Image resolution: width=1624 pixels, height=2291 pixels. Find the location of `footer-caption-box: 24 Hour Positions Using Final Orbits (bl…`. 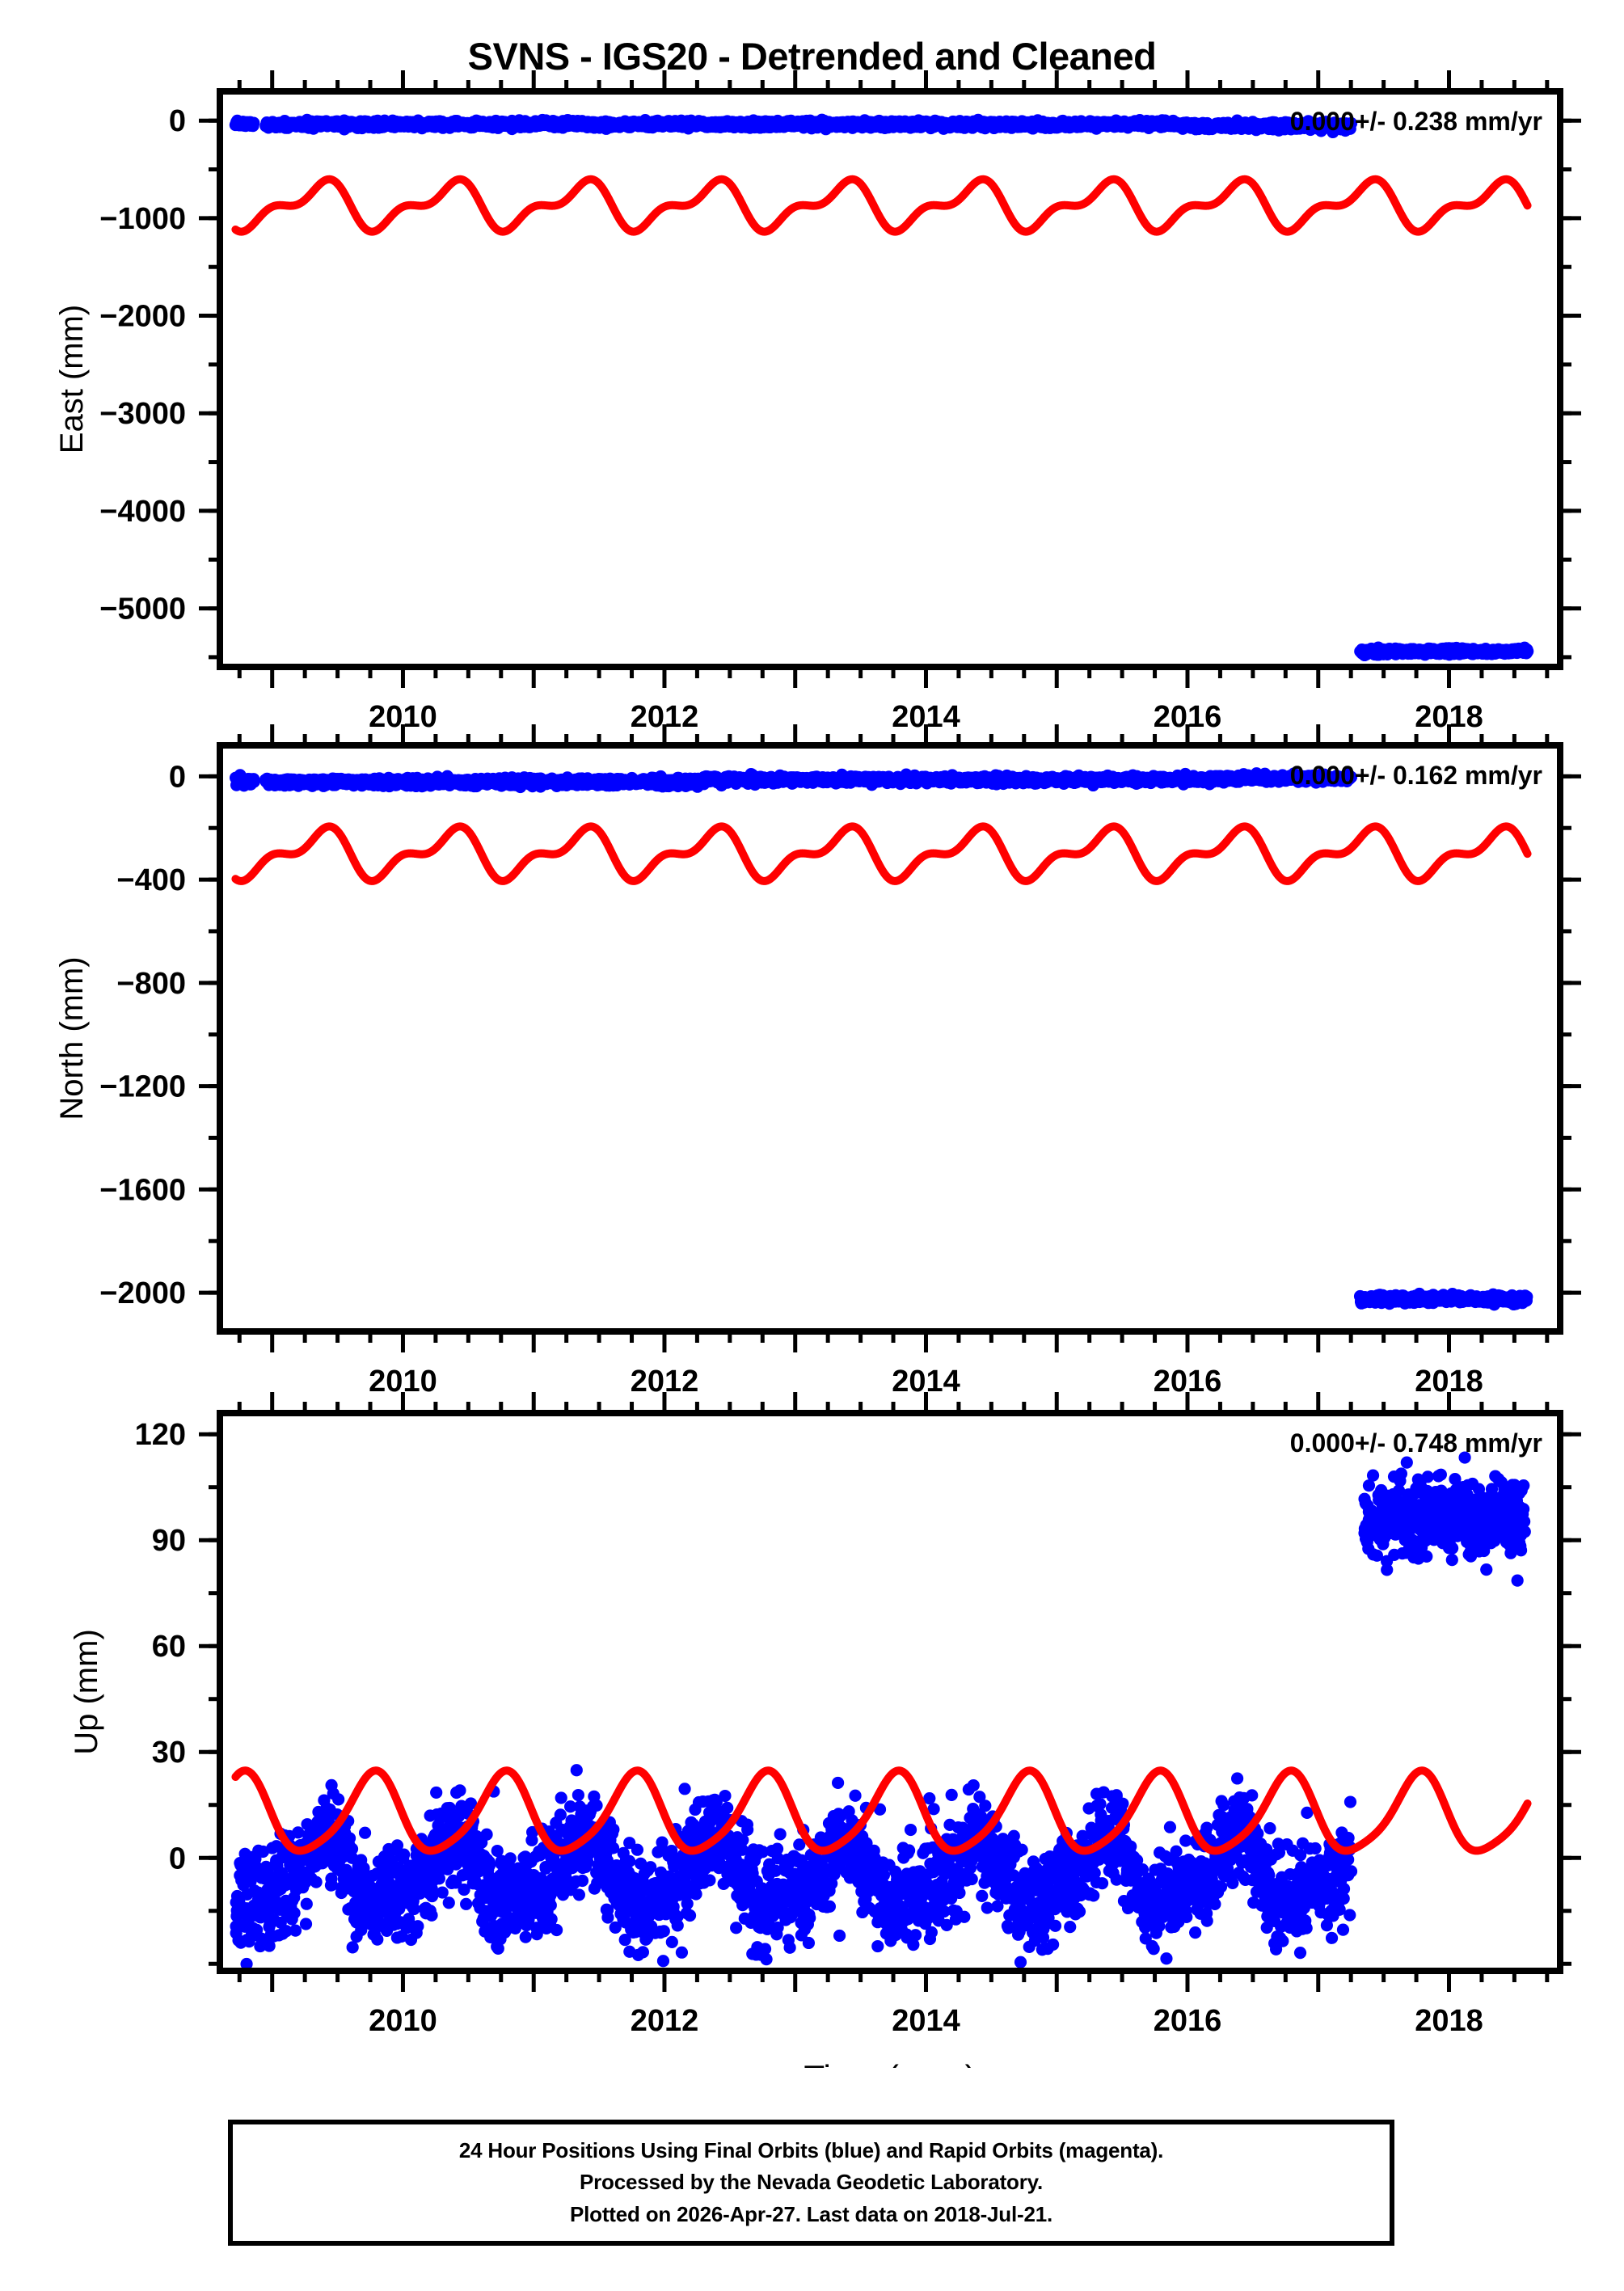

footer-caption-box: 24 Hour Positions Using Final Orbits (bl… is located at coordinates (811, 2183).